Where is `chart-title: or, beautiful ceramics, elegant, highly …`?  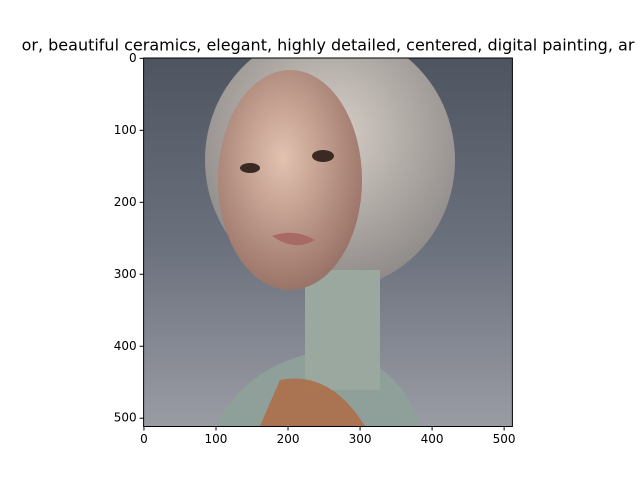
chart-title: or, beautiful ceramics, elegant, highly … is located at coordinates (328, 45).